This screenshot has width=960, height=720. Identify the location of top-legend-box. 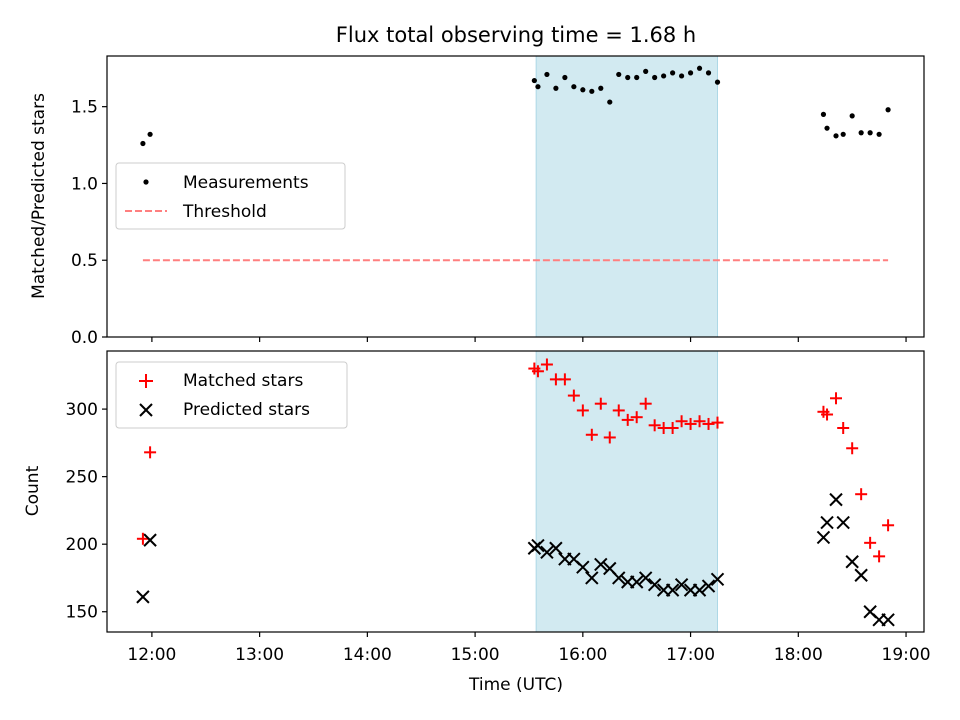
(230, 196).